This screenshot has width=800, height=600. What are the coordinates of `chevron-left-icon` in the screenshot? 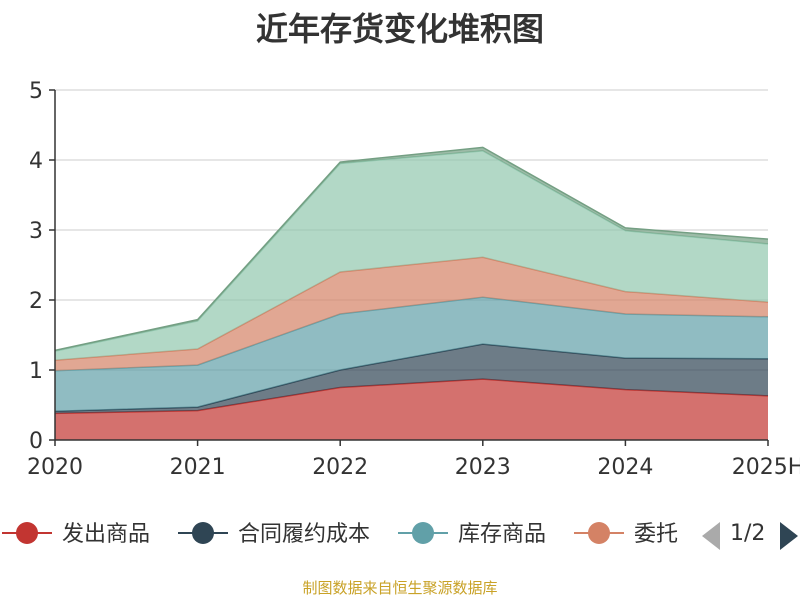 It's located at (711, 536).